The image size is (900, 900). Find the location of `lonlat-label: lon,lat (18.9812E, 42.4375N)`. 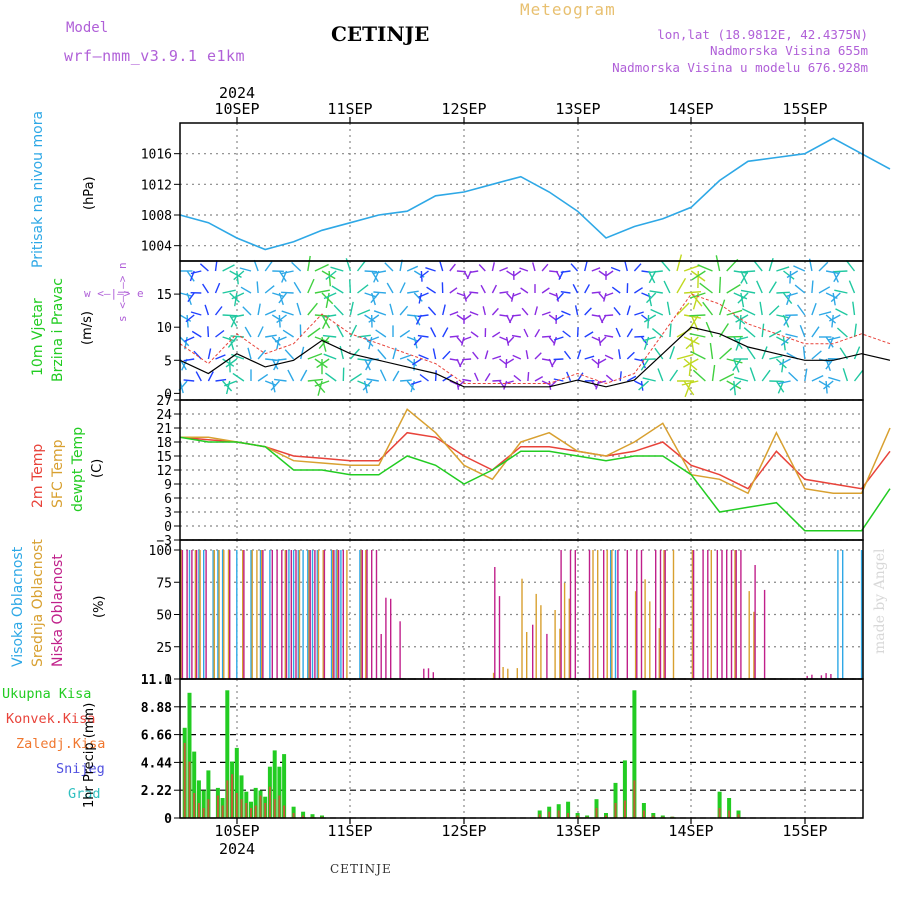

lonlat-label: lon,lat (18.9812E, 42.4375N) is located at coordinates (762, 34).